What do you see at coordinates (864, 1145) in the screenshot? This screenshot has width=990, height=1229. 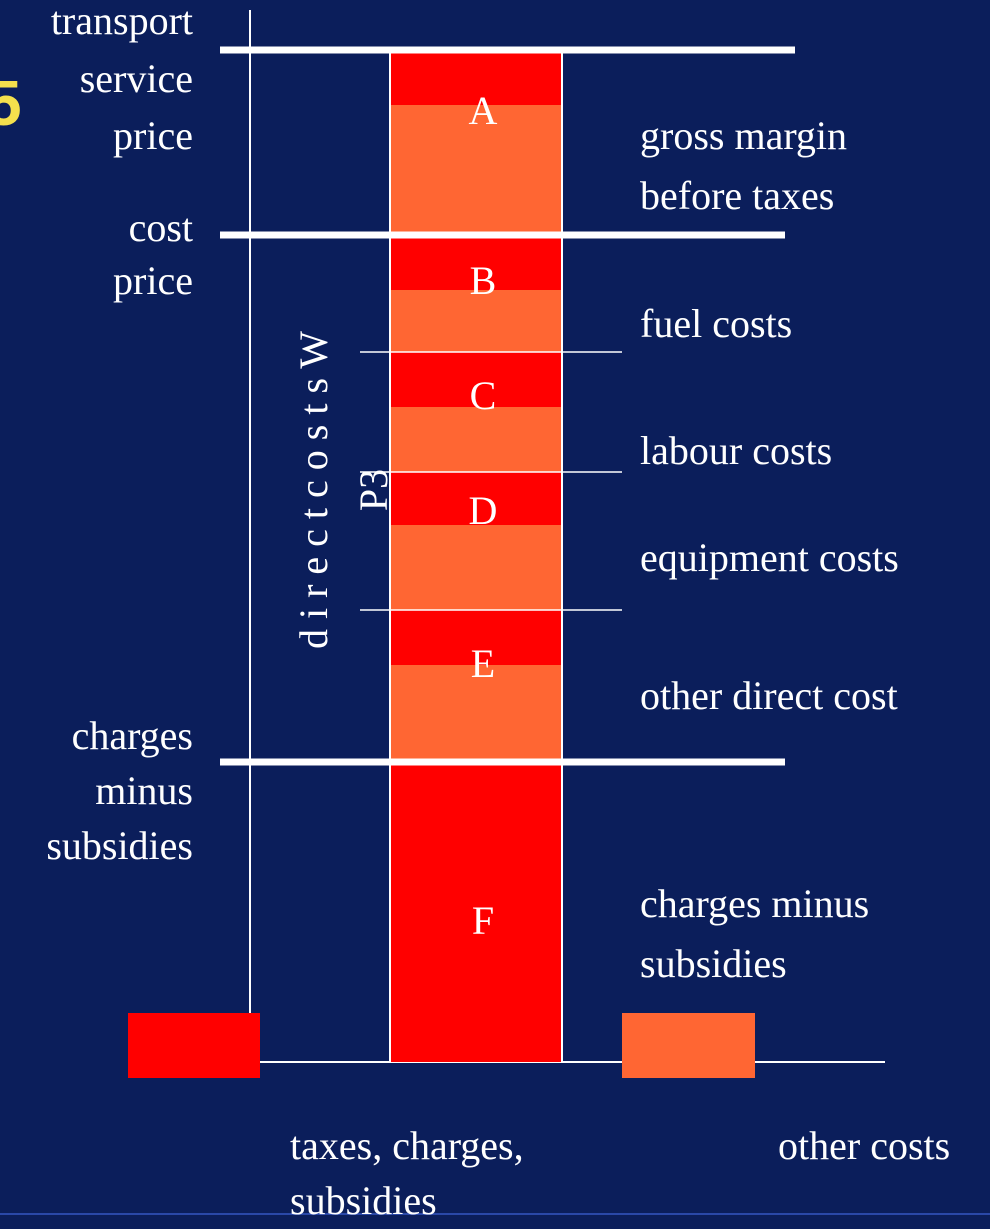 I see `legend-label: other costs` at bounding box center [864, 1145].